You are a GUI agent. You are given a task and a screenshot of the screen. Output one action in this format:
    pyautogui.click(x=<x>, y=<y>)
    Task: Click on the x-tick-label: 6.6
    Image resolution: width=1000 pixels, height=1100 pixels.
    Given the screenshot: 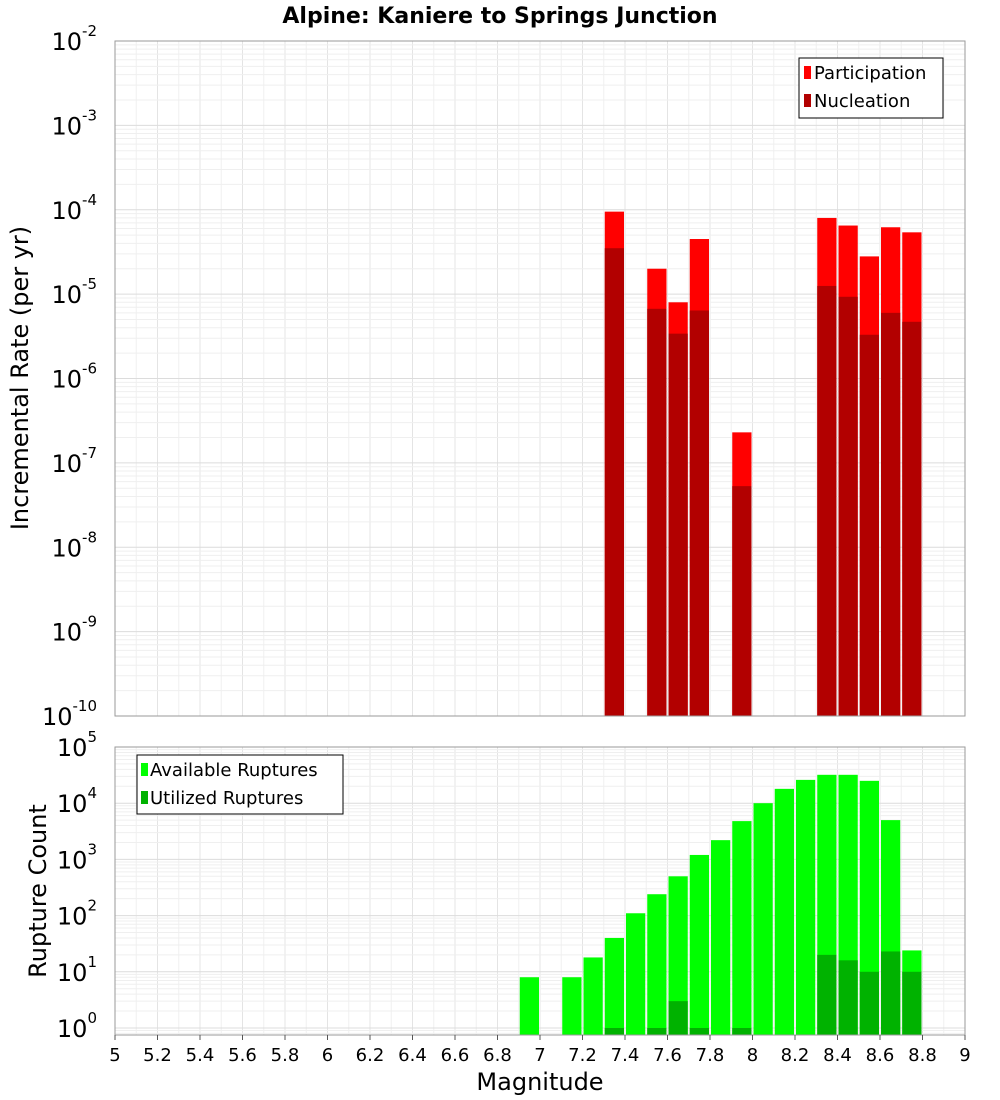 What is the action you would take?
    pyautogui.click(x=455, y=1055)
    